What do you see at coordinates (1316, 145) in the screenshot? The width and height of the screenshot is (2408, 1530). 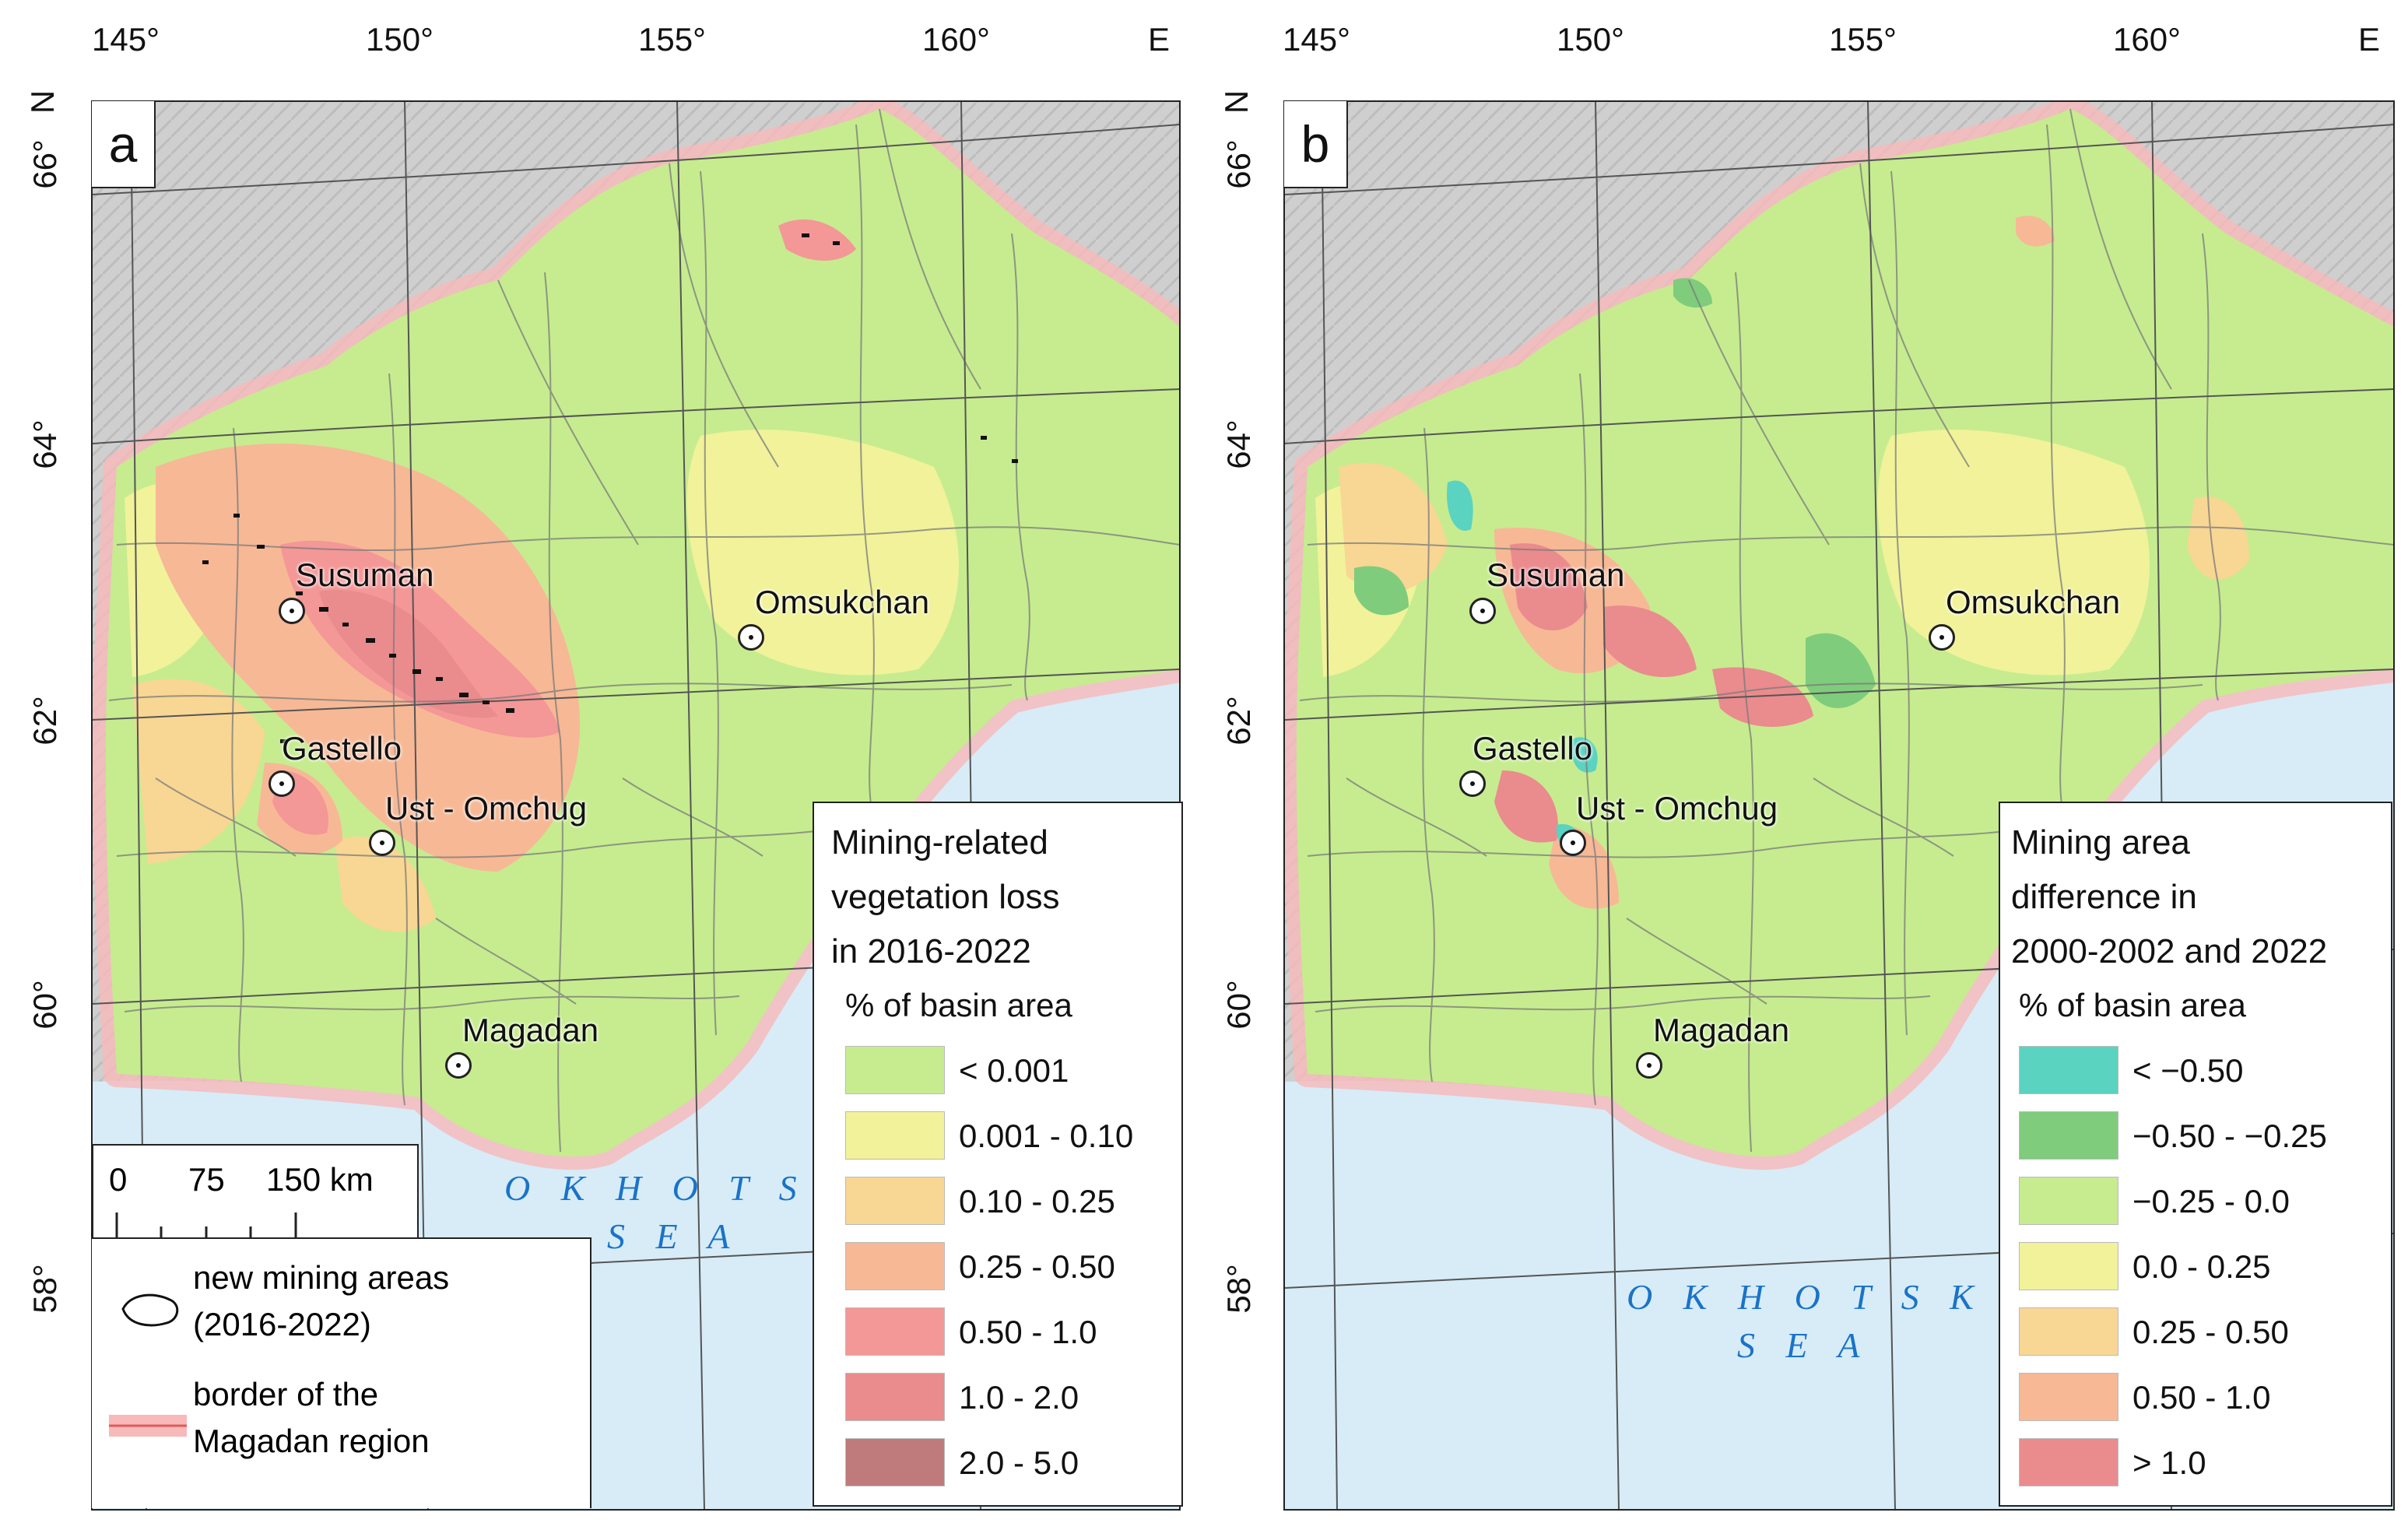 I see `panel-letter: b` at bounding box center [1316, 145].